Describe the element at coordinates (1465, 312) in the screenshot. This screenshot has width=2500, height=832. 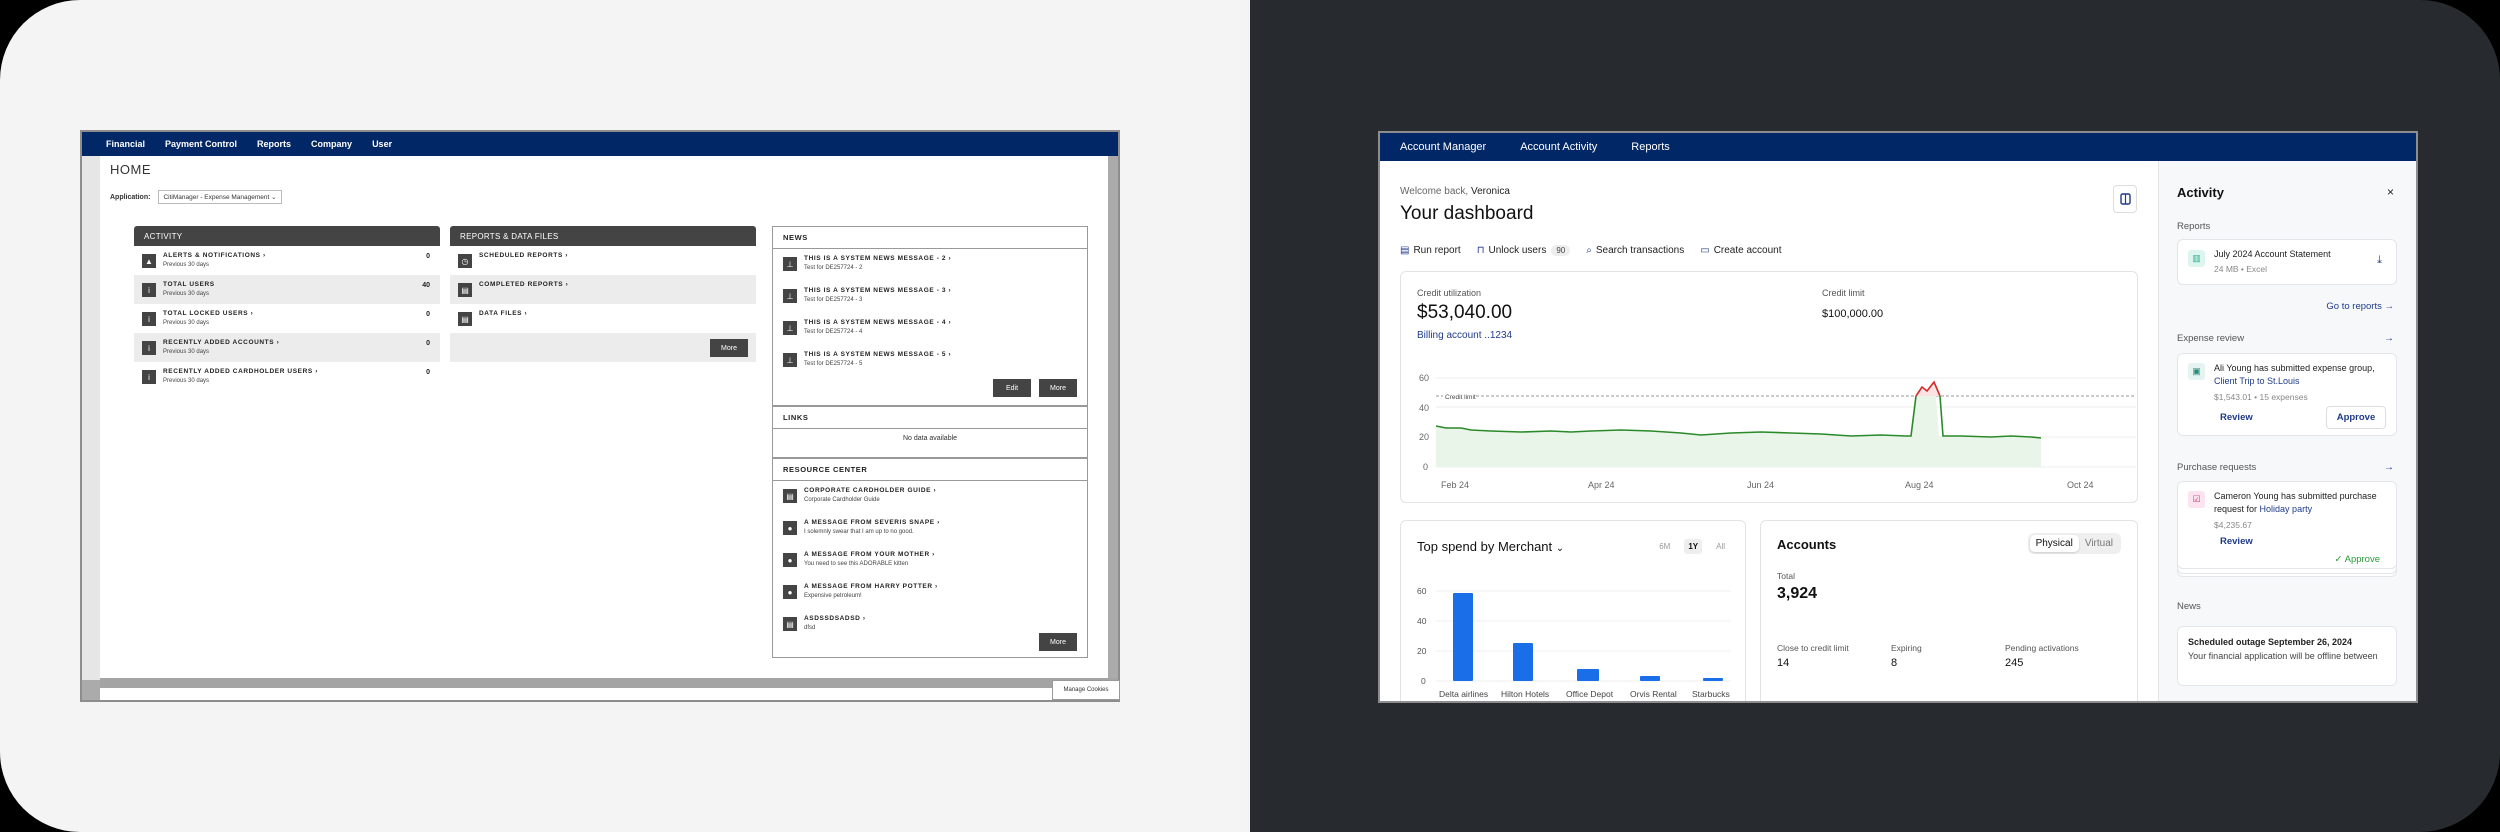
I see `utilization-value: $53,040.00` at that location.